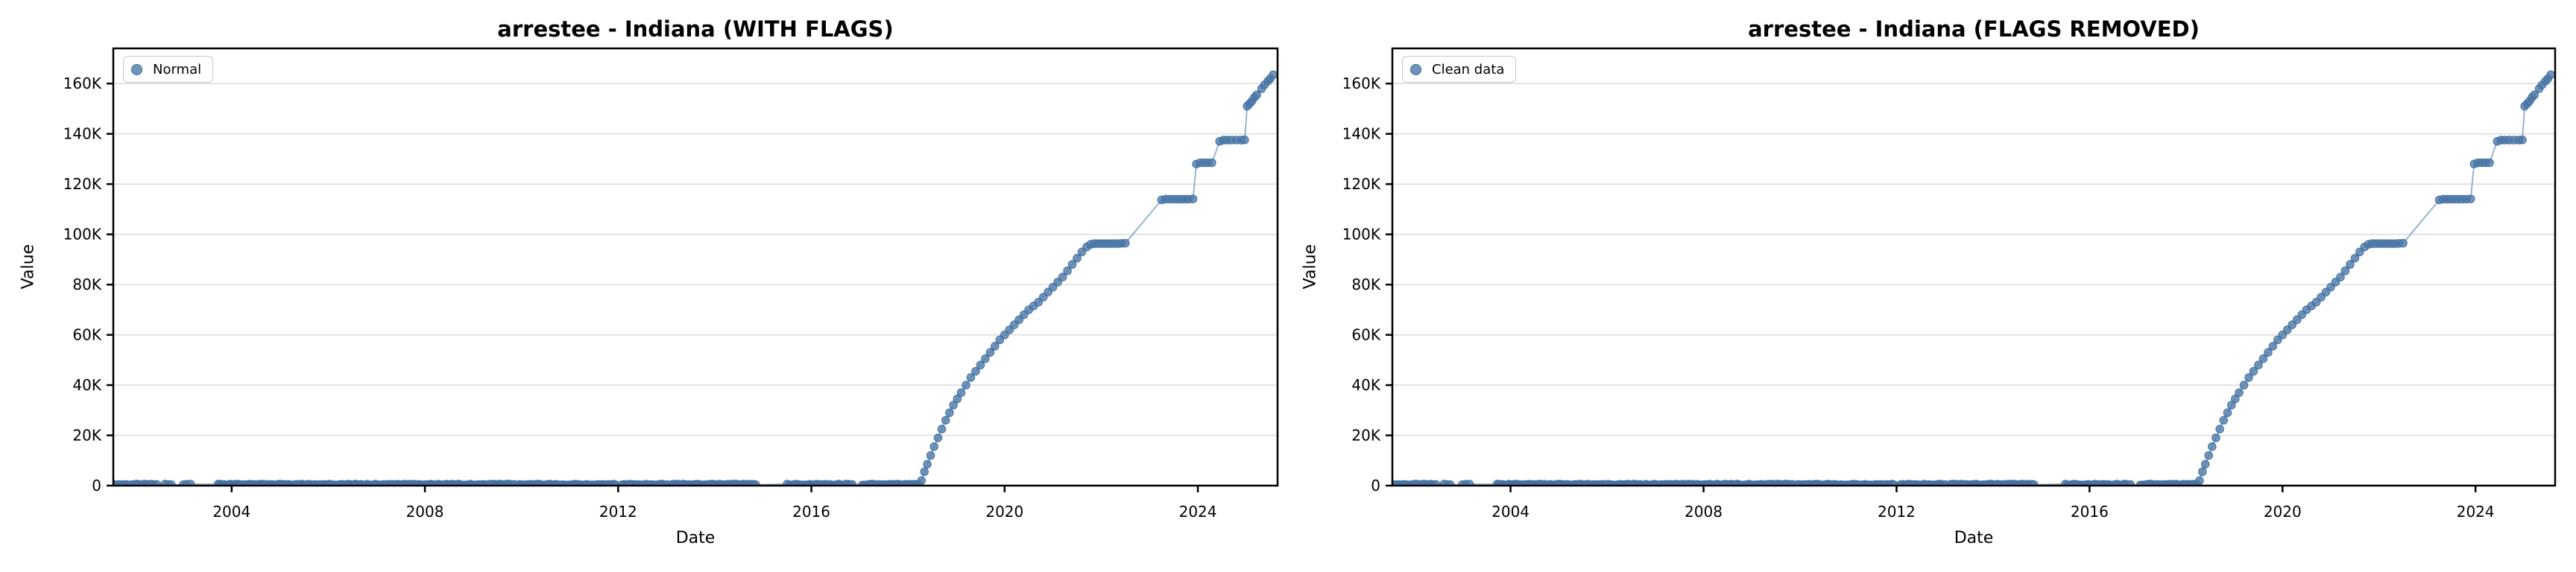 The image size is (2576, 572). I want to click on chart-title: arrestee - Indiana (FLAGS REMOVED), so click(1974, 29).